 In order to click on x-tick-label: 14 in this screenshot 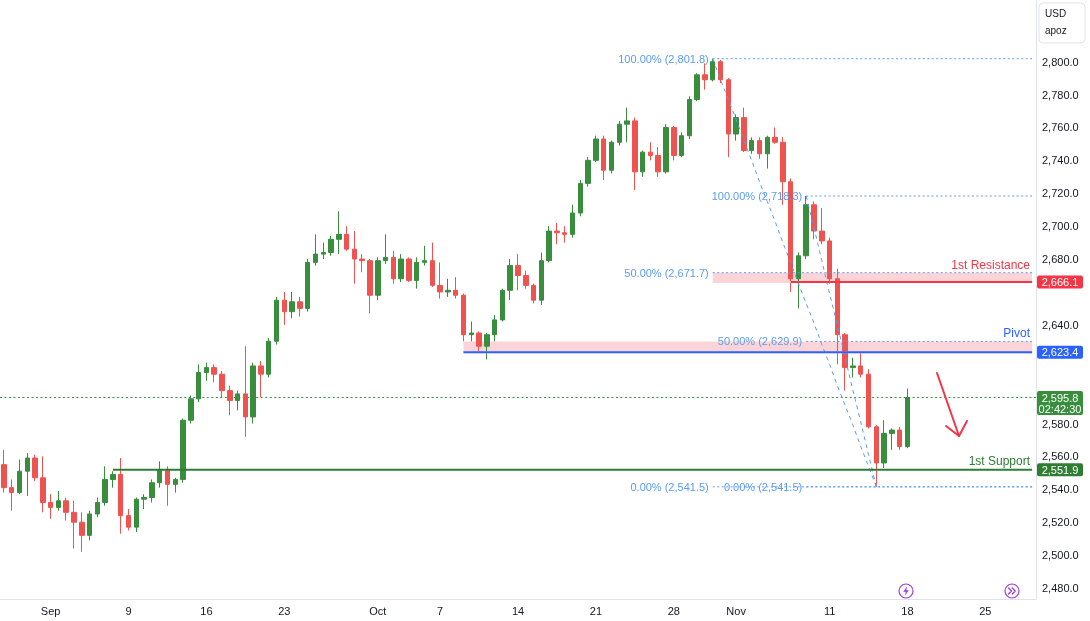, I will do `click(518, 610)`.